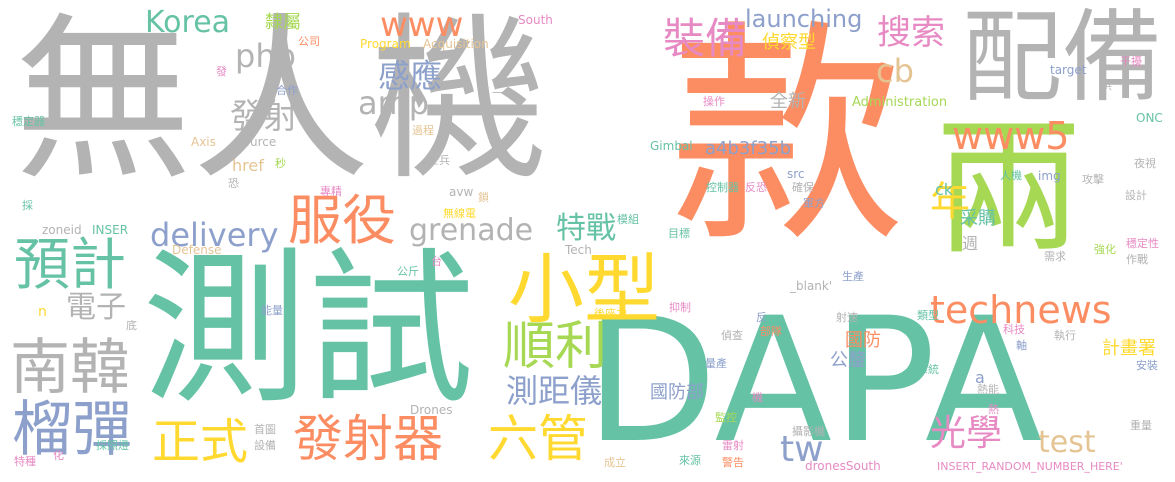 The image size is (1175, 482). What do you see at coordinates (911, 33) in the screenshot?
I see `word-sousuo: 搜索` at bounding box center [911, 33].